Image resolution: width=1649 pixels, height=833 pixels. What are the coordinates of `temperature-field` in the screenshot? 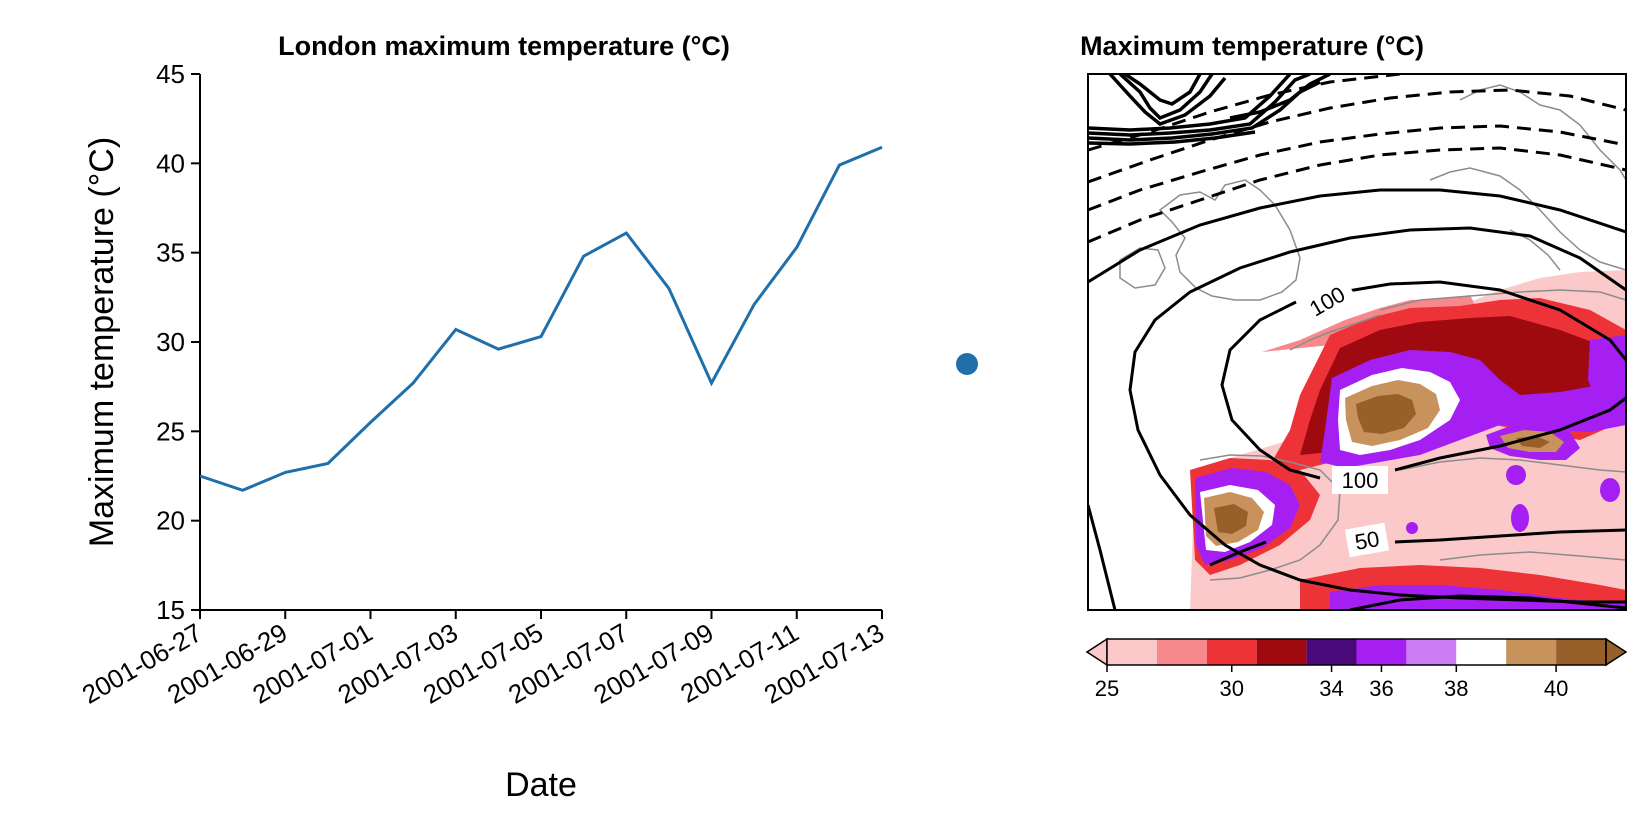 It's located at (1408, 440).